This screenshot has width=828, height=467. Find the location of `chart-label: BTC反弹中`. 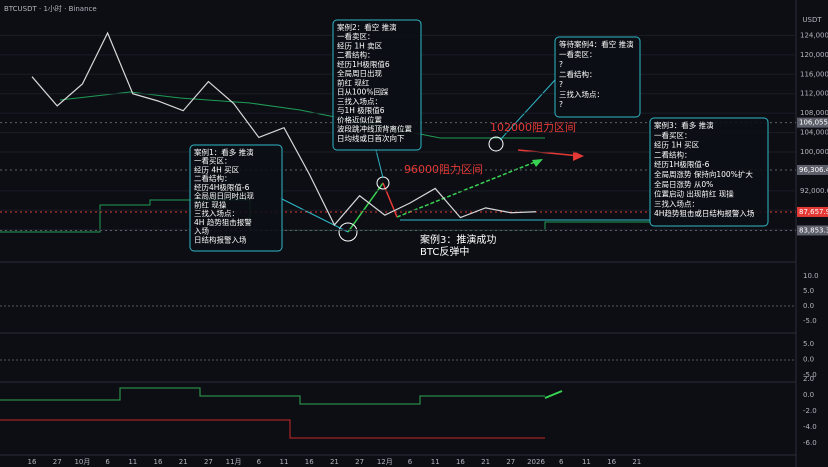

chart-label: BTC反弹中 is located at coordinates (444, 251).